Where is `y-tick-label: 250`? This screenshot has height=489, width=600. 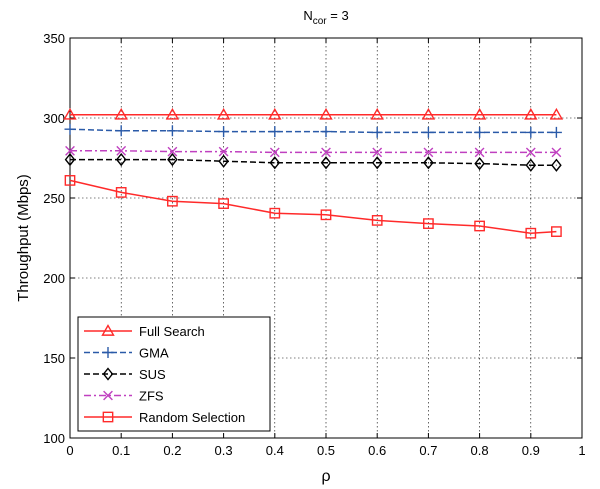
y-tick-label: 250 is located at coordinates (54, 198).